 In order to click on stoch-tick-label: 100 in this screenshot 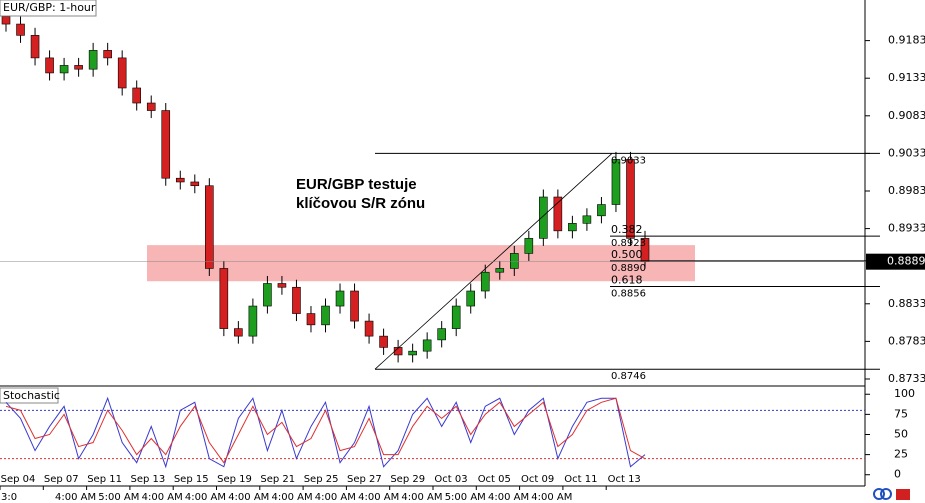, I will do `click(904, 393)`.